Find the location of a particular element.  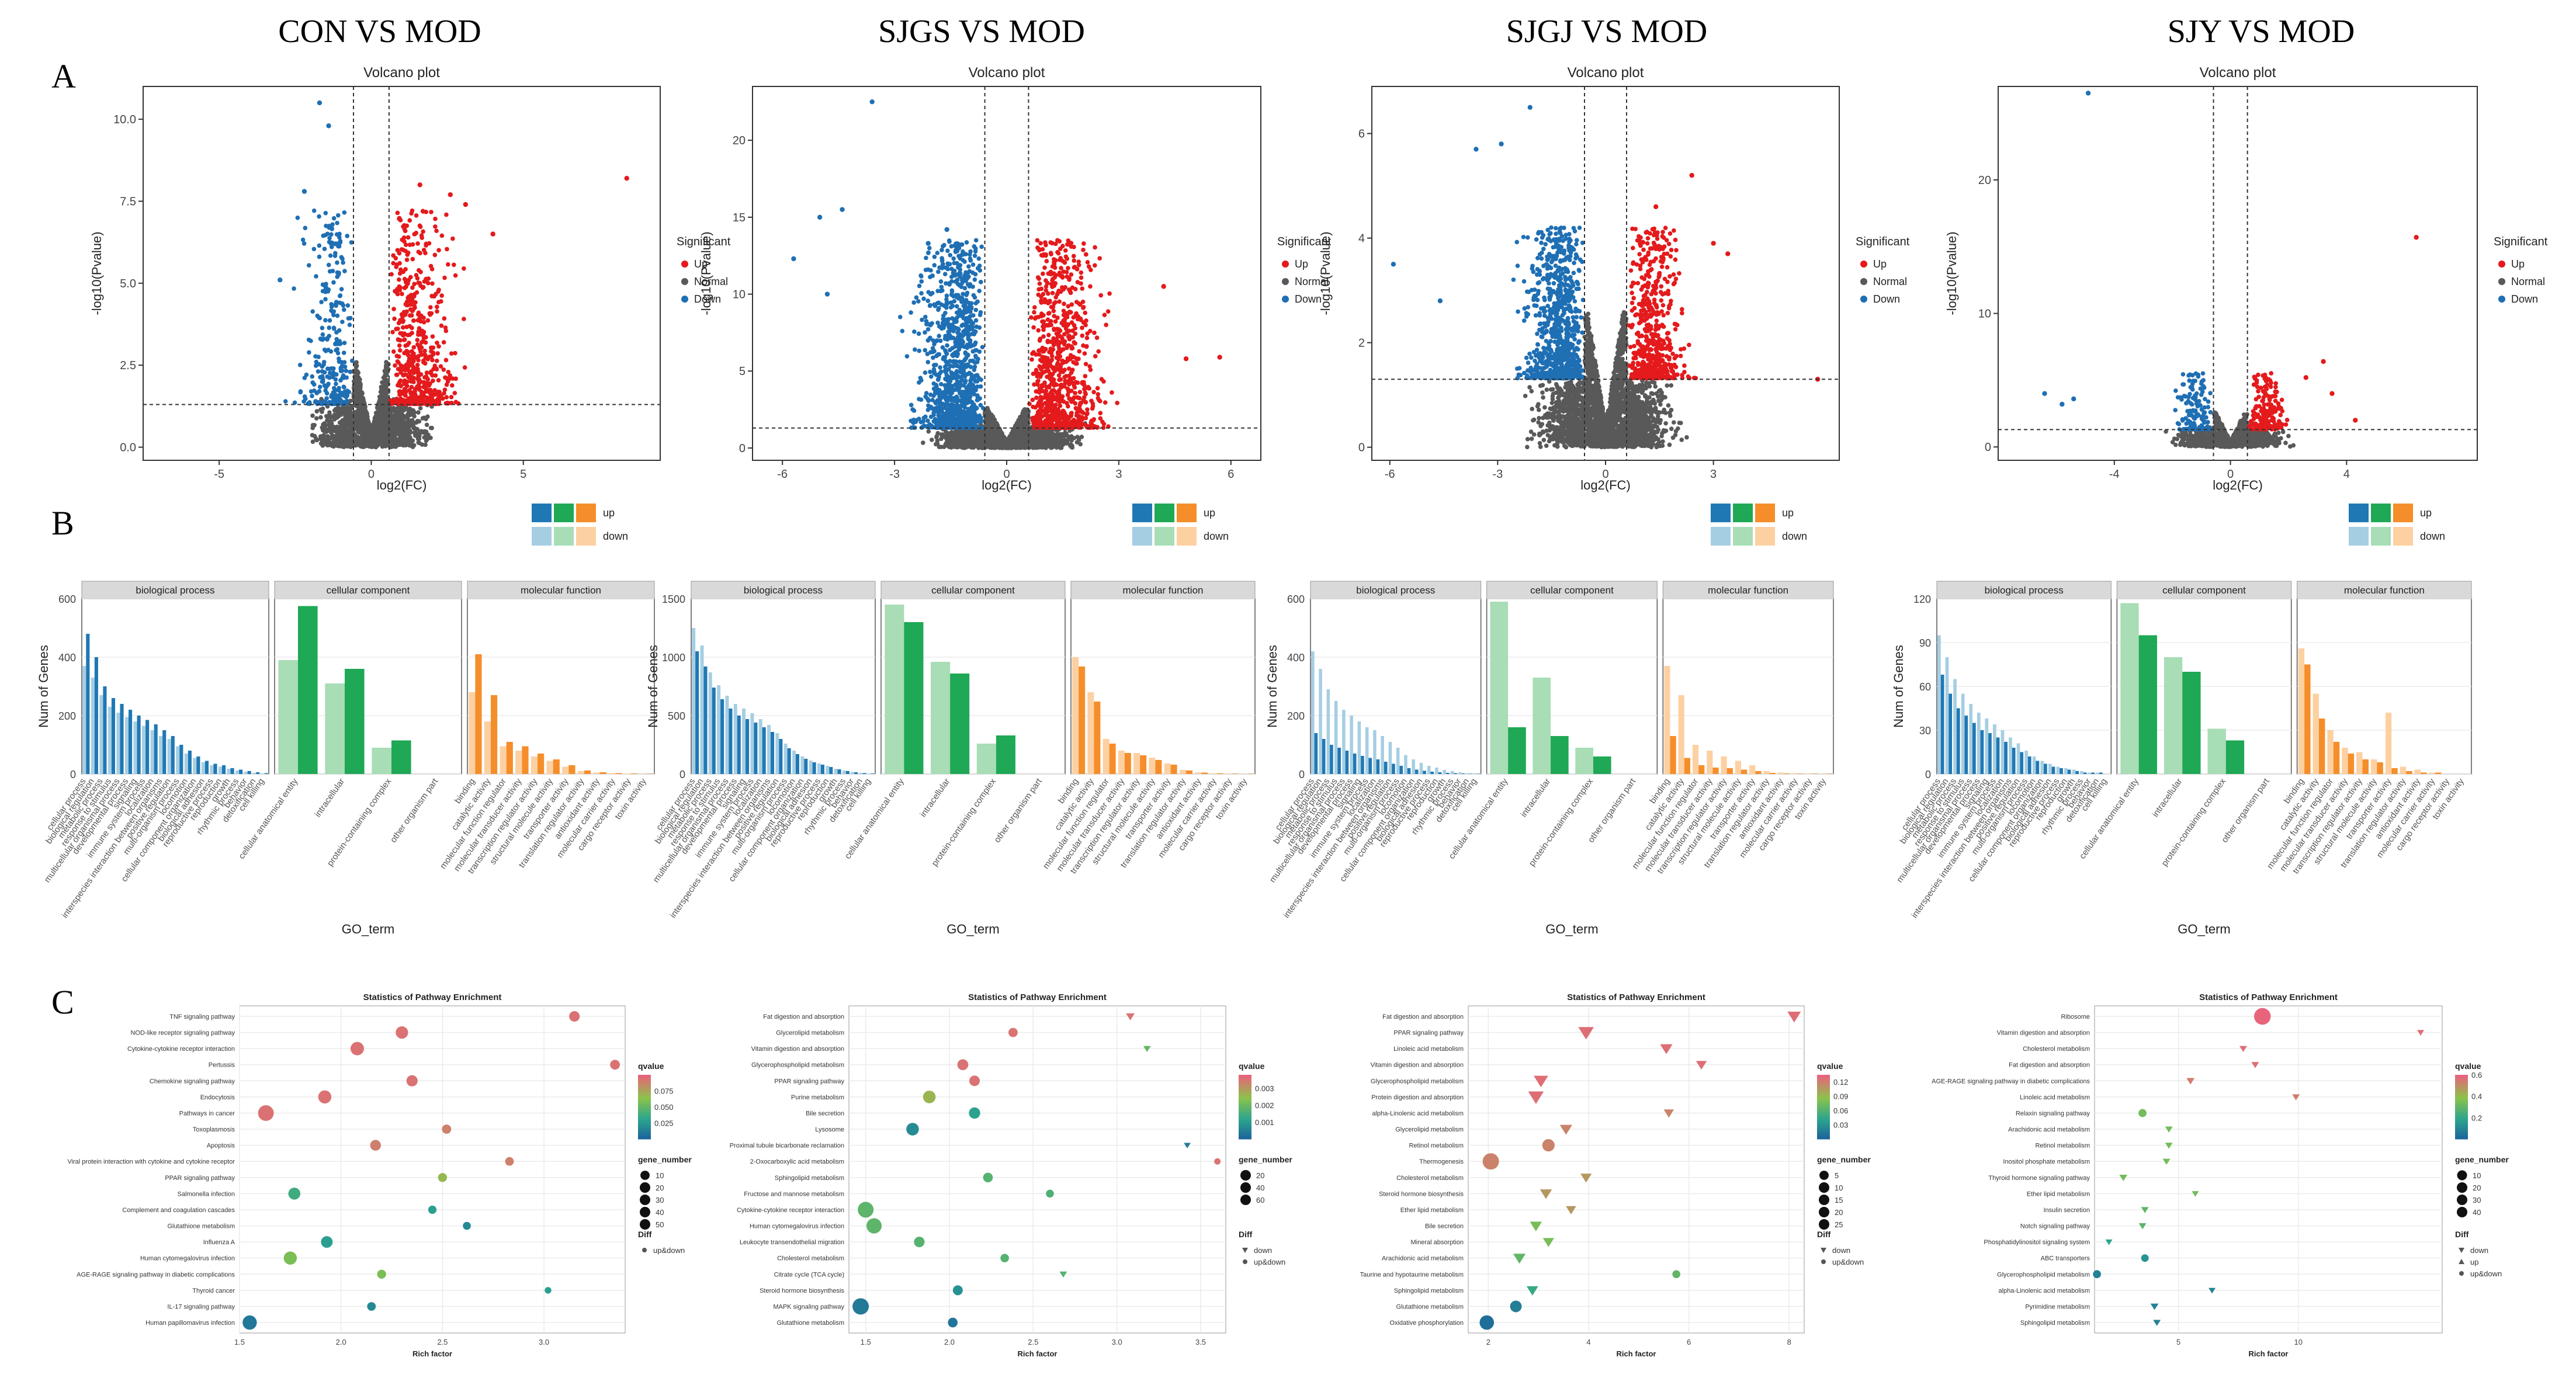

volcano-point-outlier is located at coordinates (627, 178).